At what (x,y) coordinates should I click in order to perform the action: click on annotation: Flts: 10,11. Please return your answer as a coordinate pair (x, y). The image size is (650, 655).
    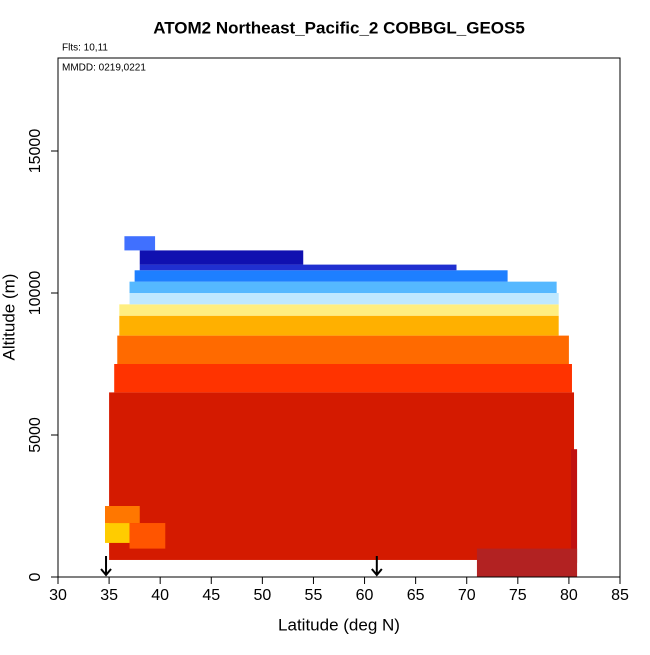
    Looking at the image, I should click on (85, 48).